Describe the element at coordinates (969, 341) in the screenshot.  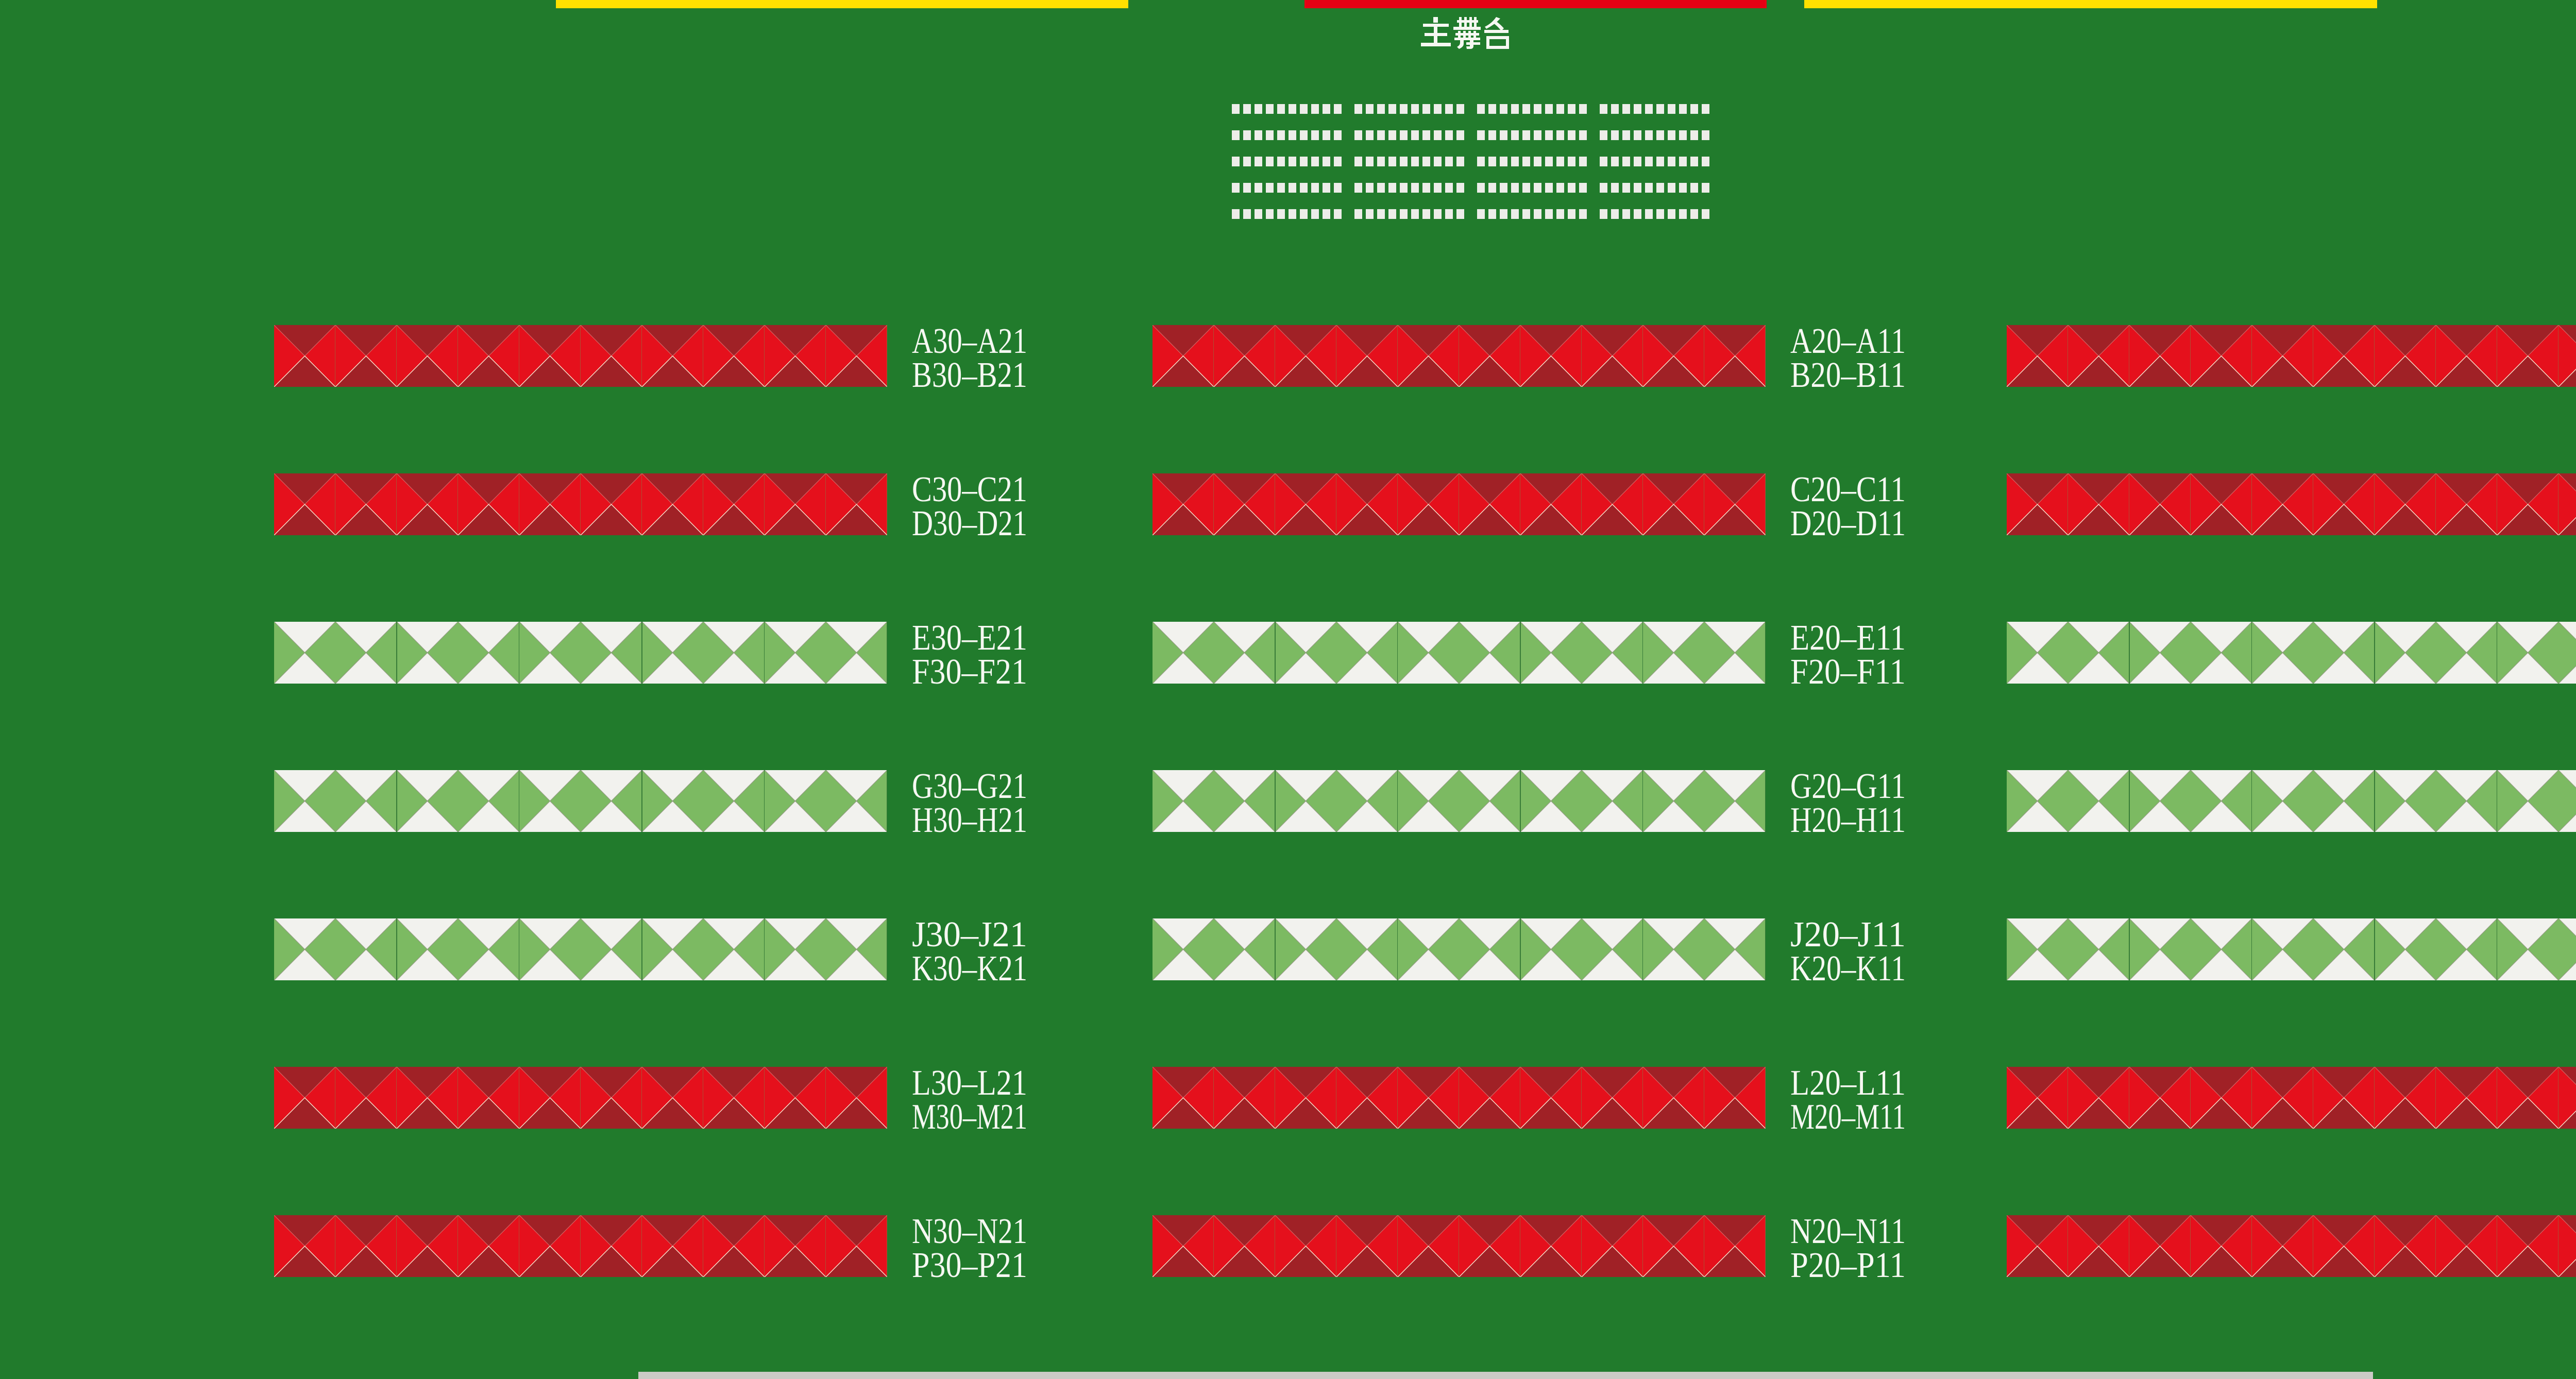
I see `svg-text: A30–A21` at that location.